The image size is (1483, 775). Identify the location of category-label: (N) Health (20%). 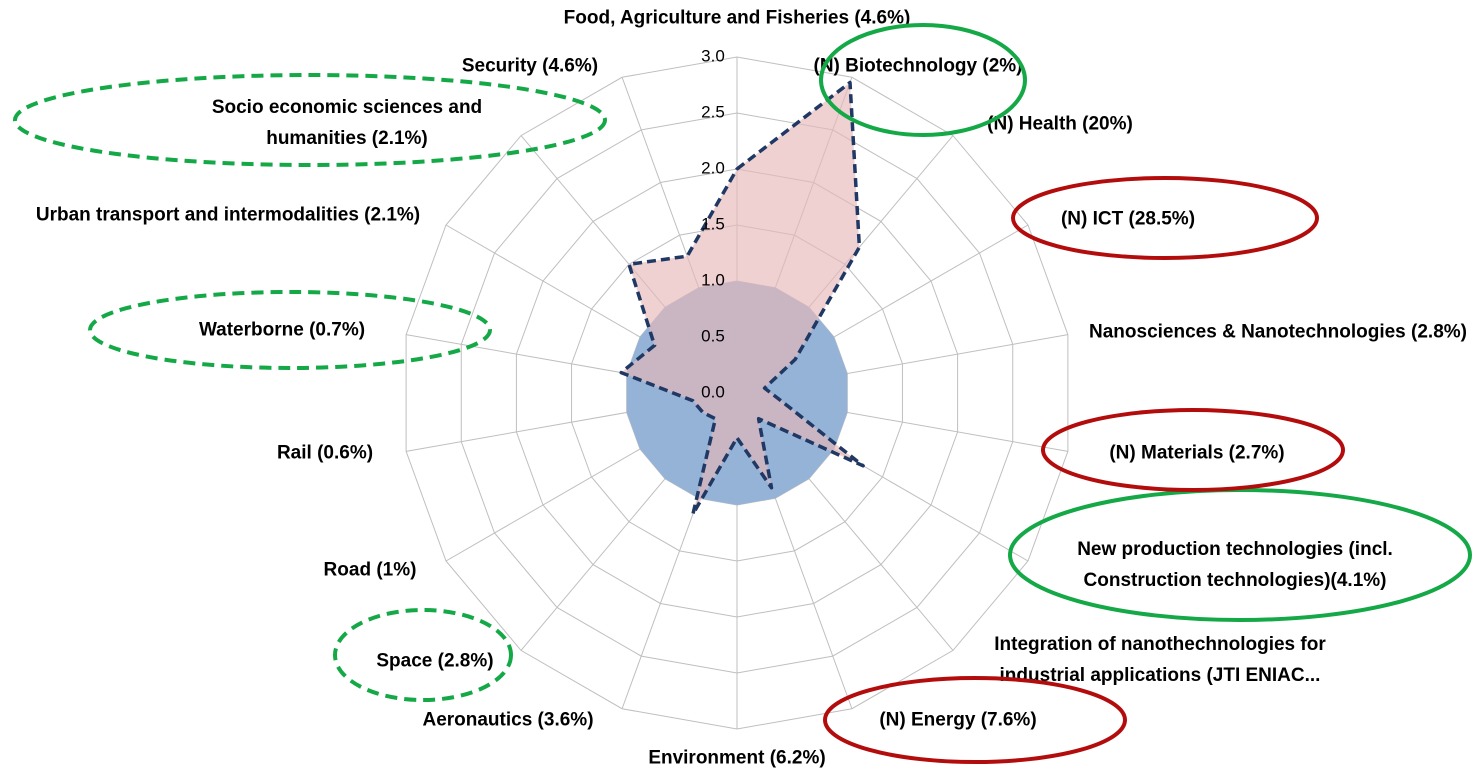
(1060, 124).